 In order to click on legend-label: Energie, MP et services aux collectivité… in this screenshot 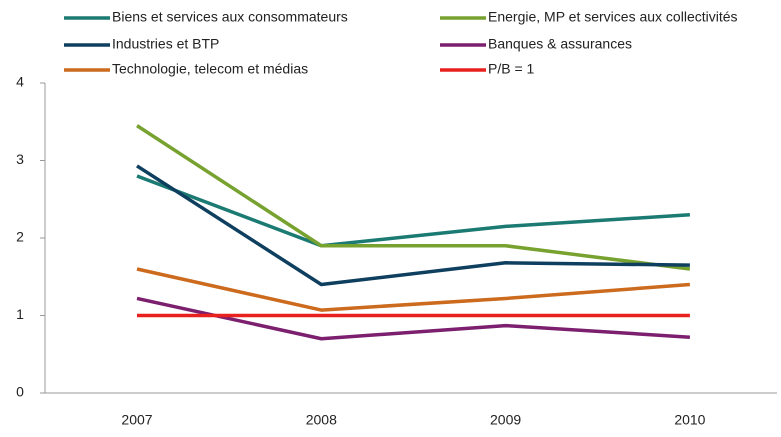, I will do `click(613, 17)`.